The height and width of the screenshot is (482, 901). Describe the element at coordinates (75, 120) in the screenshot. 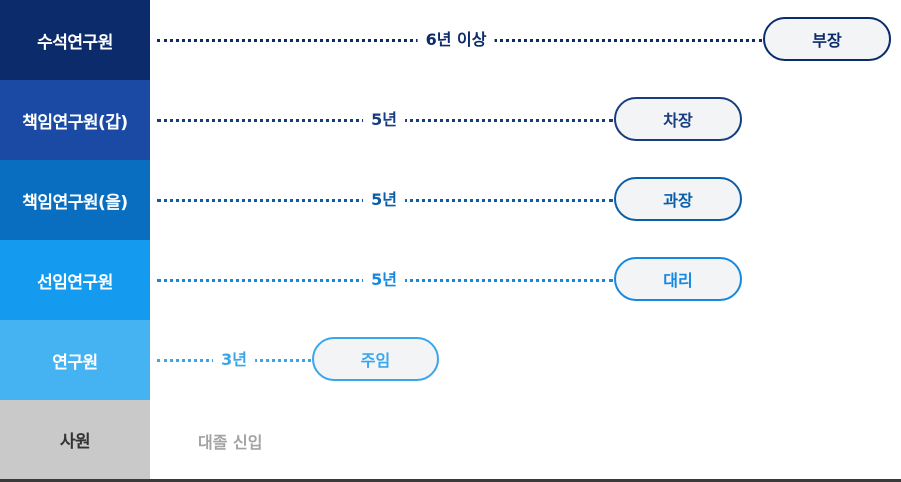

I see `rank-label-principal-a: 책임연구원(갑)` at that location.